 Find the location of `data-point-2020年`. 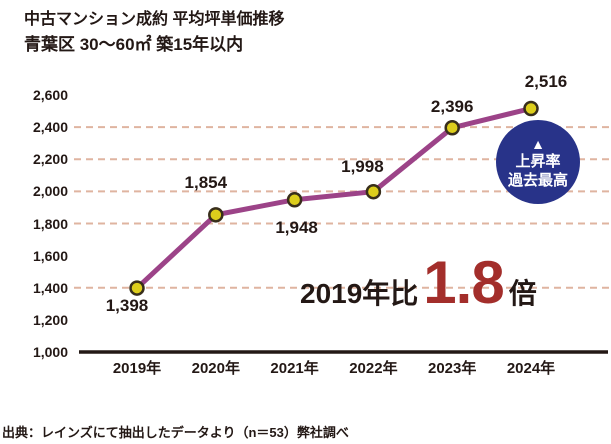

data-point-2020年 is located at coordinates (216, 215).